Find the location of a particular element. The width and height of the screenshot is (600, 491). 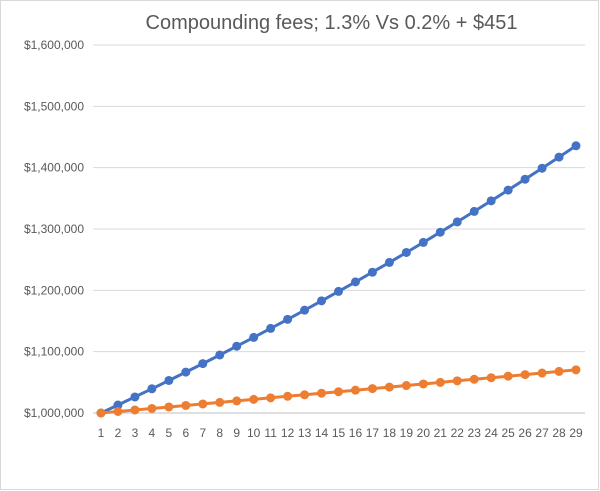

x-tick-label: 19 is located at coordinates (407, 433).